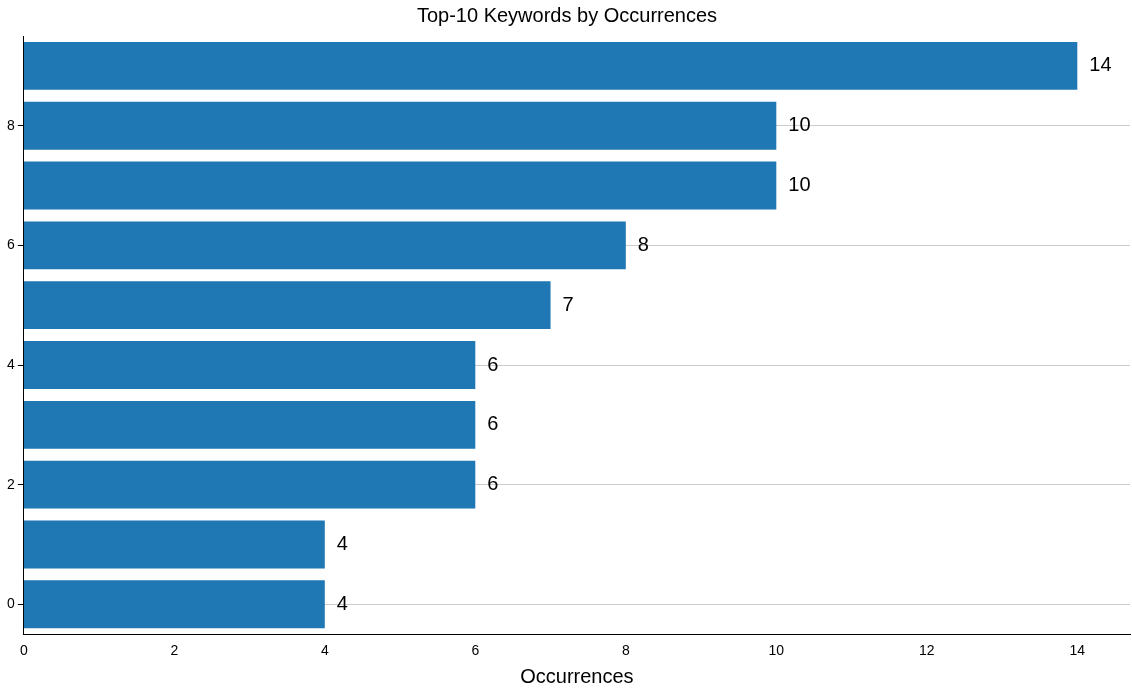 Image resolution: width=1132 pixels, height=693 pixels. What do you see at coordinates (10, 603) in the screenshot?
I see `y-tick-label: 0` at bounding box center [10, 603].